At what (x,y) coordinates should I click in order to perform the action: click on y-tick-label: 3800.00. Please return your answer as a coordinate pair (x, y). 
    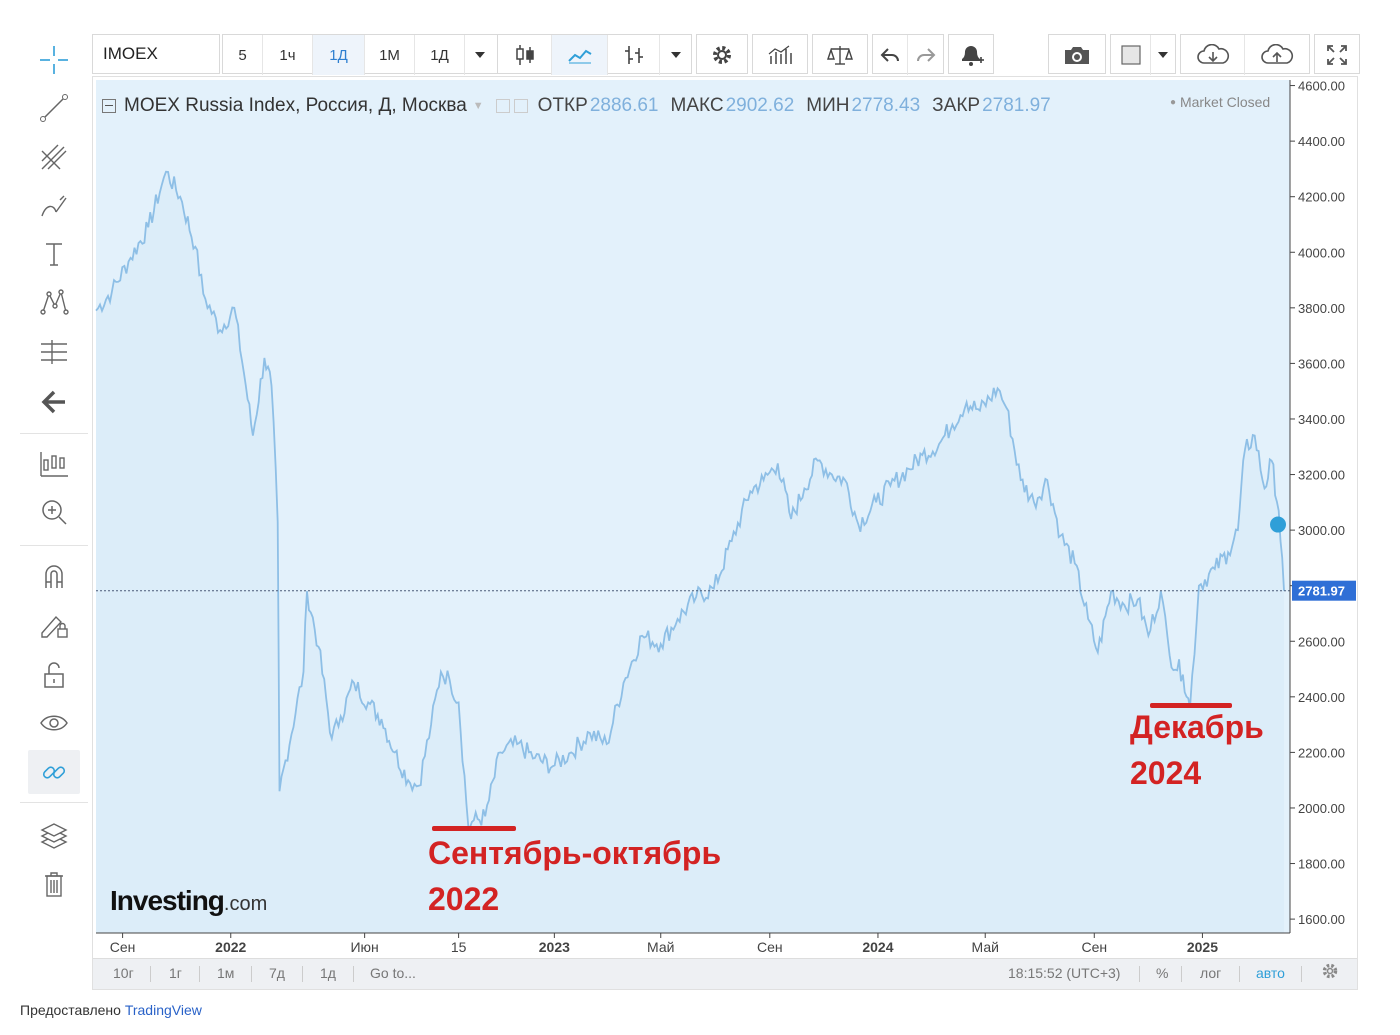
    Looking at the image, I should click on (1321, 308).